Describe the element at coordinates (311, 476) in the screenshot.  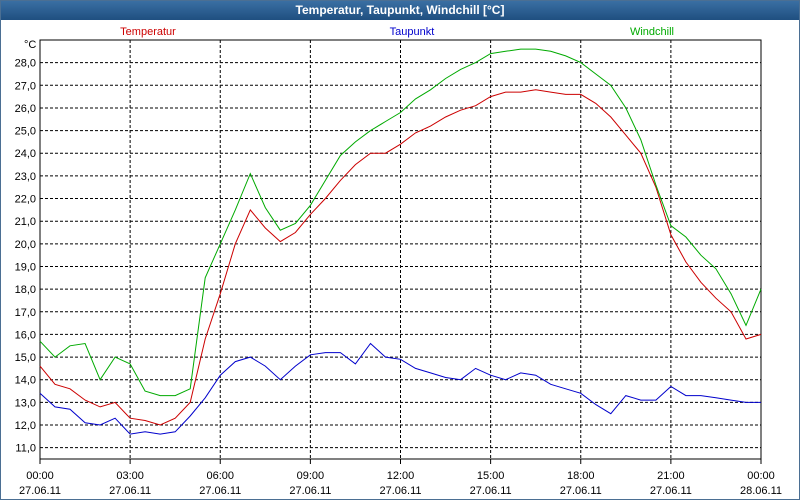
I see `x-tick-time: 09:00` at that location.